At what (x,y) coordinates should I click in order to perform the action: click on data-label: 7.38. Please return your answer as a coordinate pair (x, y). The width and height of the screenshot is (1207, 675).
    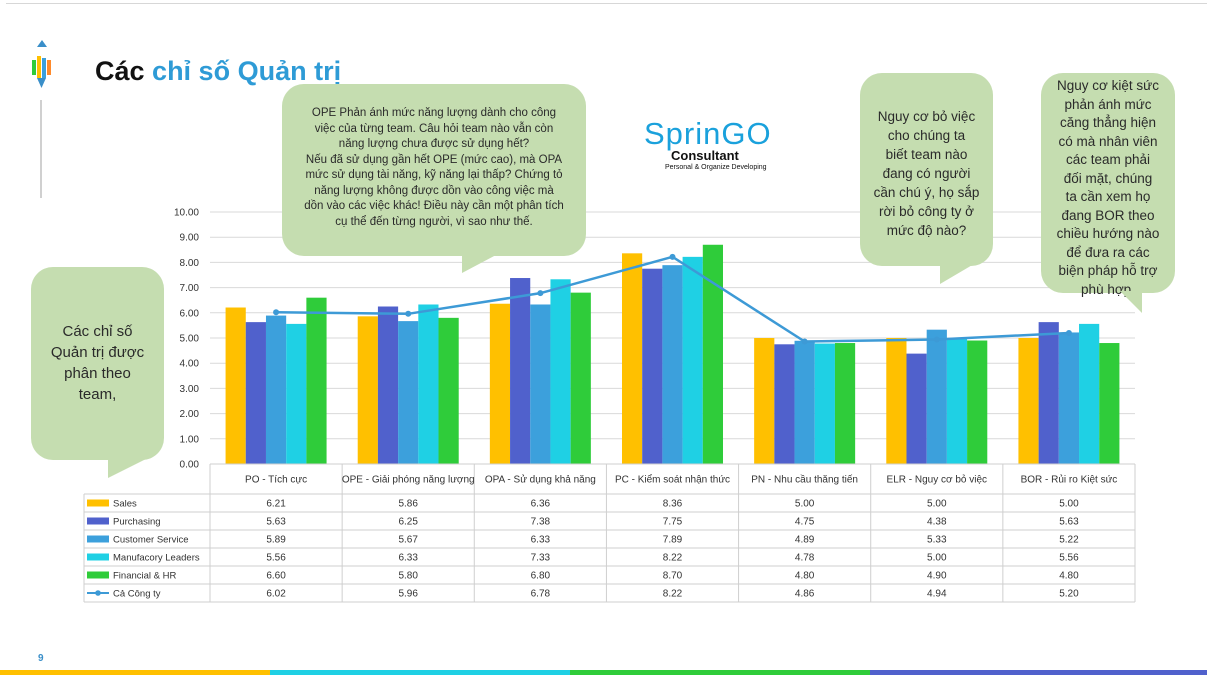
    Looking at the image, I should click on (541, 522).